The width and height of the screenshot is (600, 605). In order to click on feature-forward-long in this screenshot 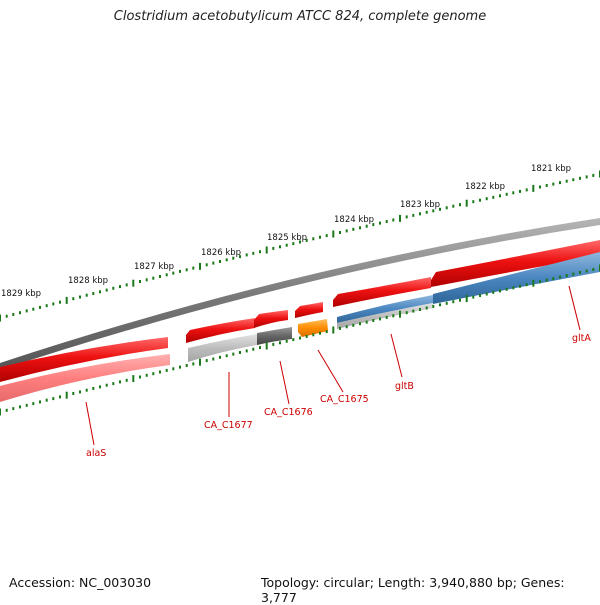, I will do `click(84, 359)`.